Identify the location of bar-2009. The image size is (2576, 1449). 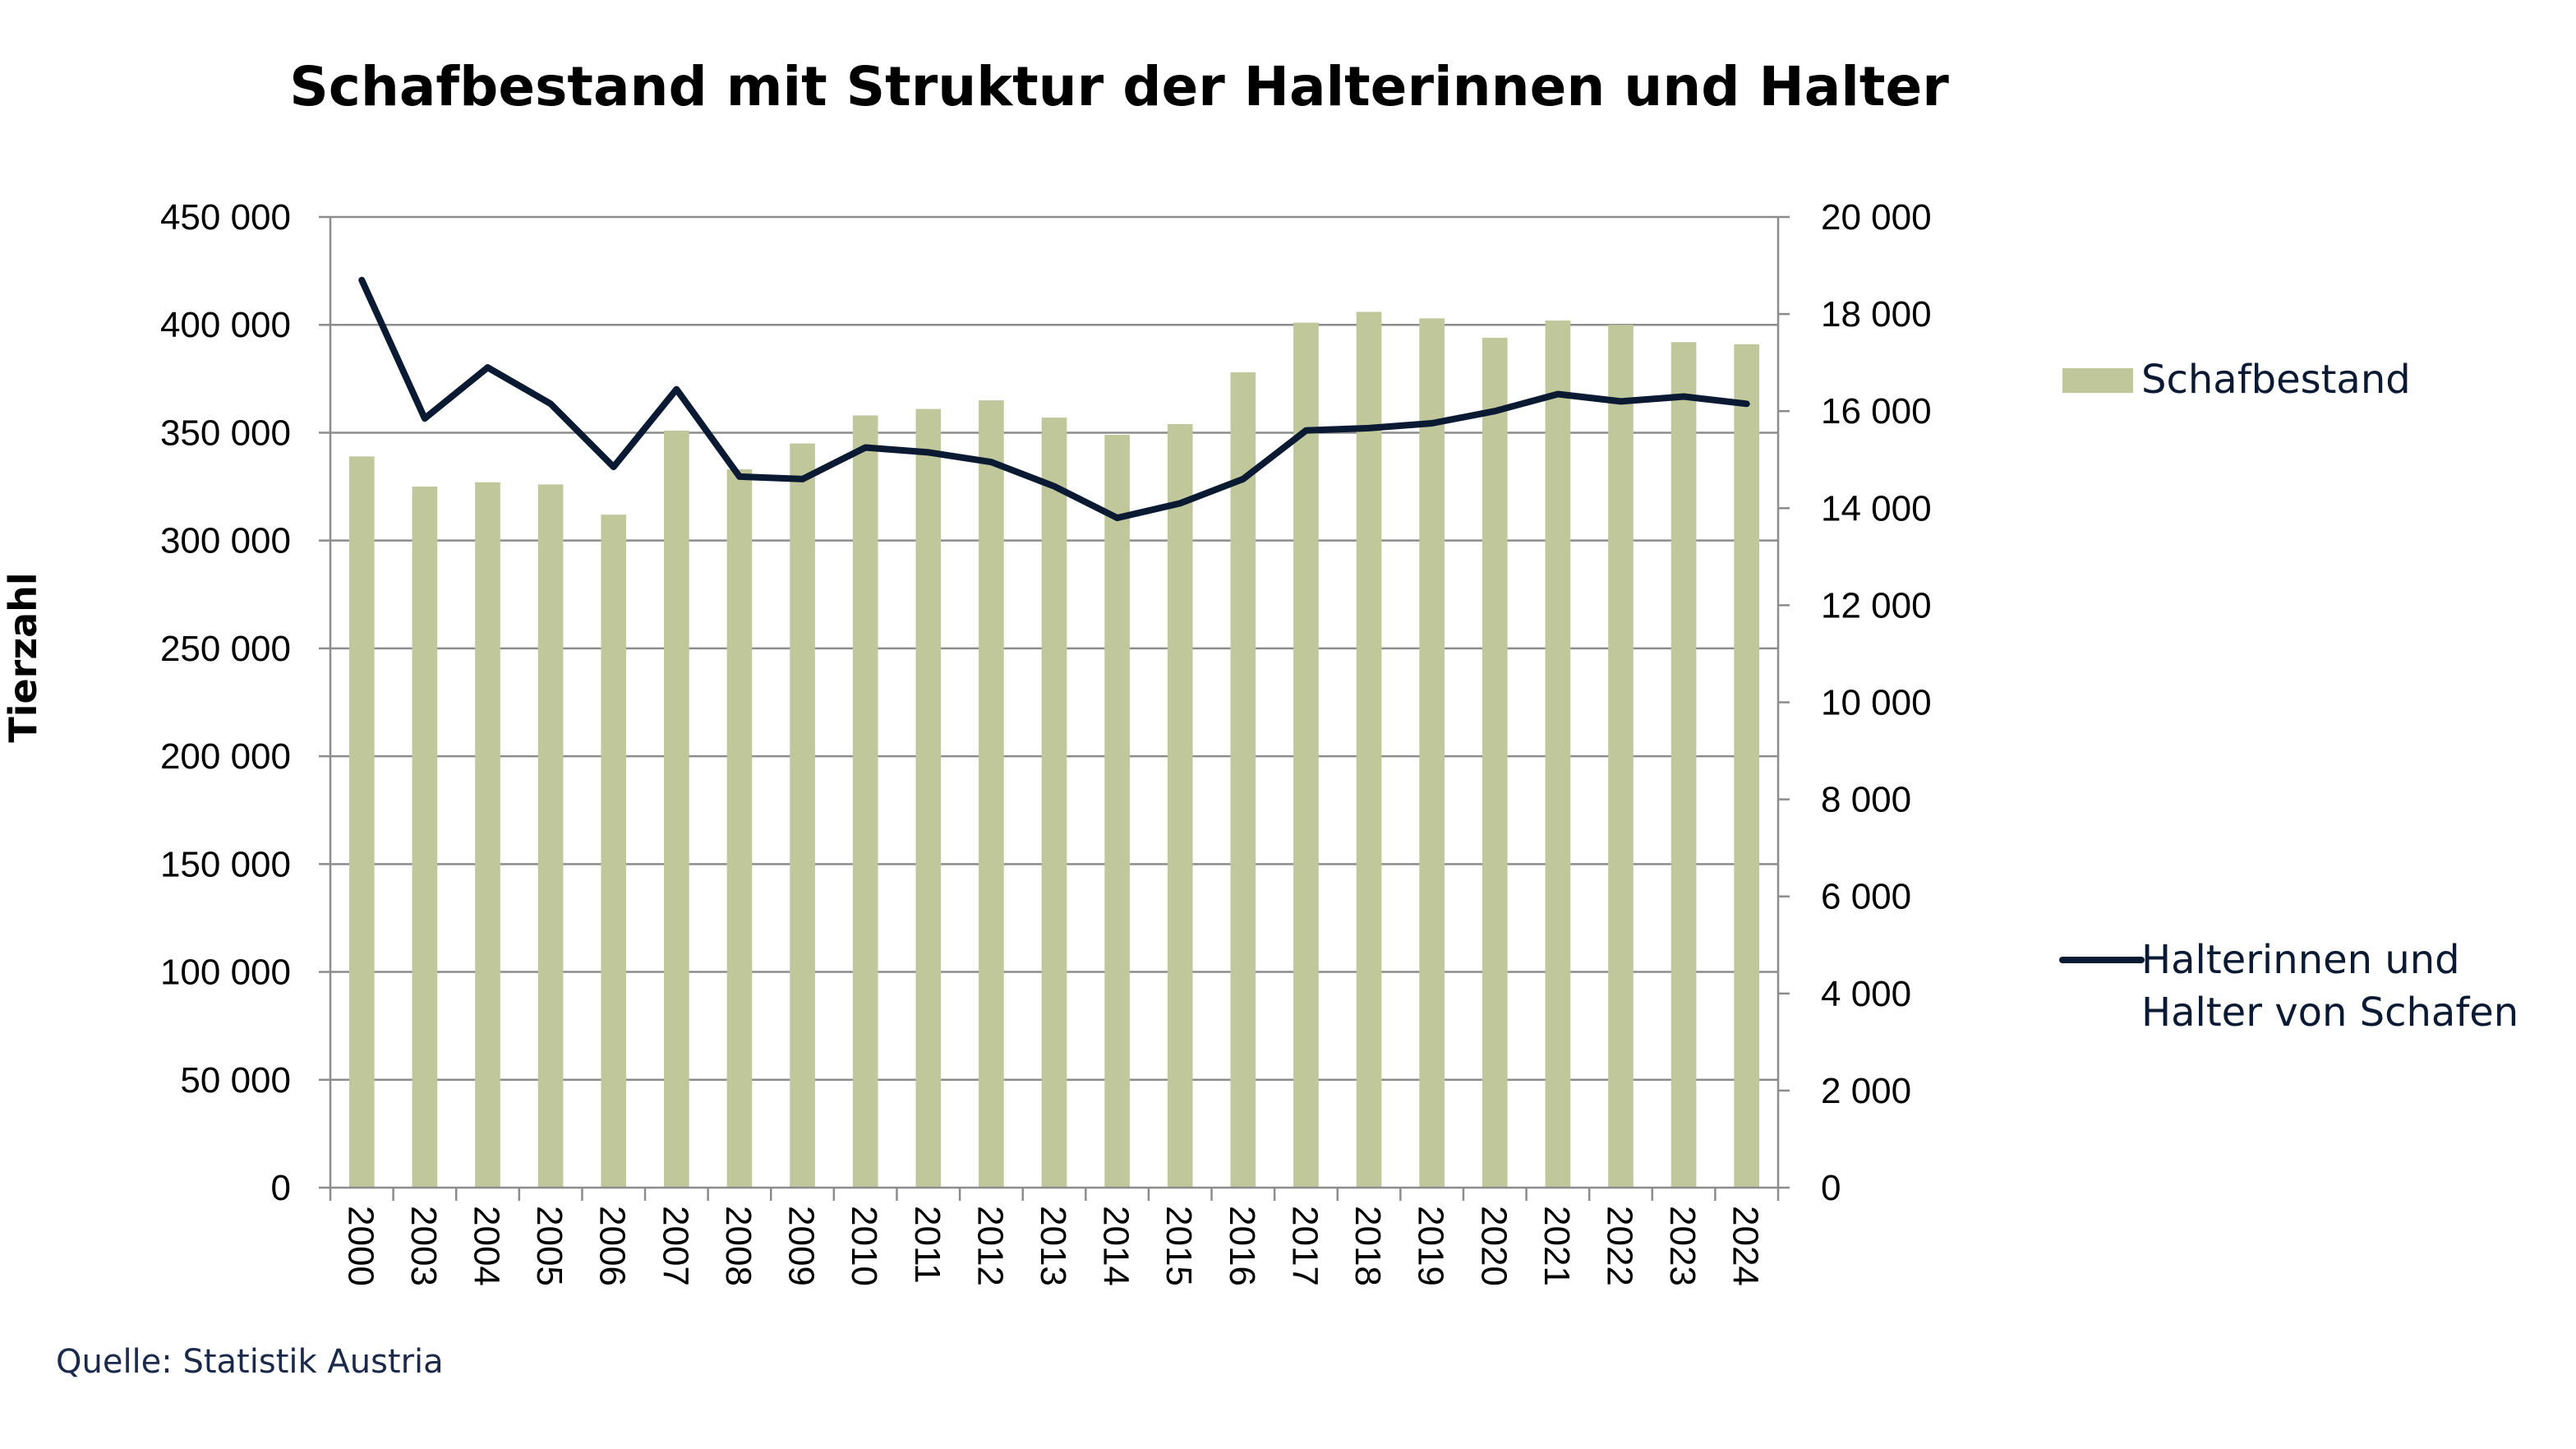
(802, 815).